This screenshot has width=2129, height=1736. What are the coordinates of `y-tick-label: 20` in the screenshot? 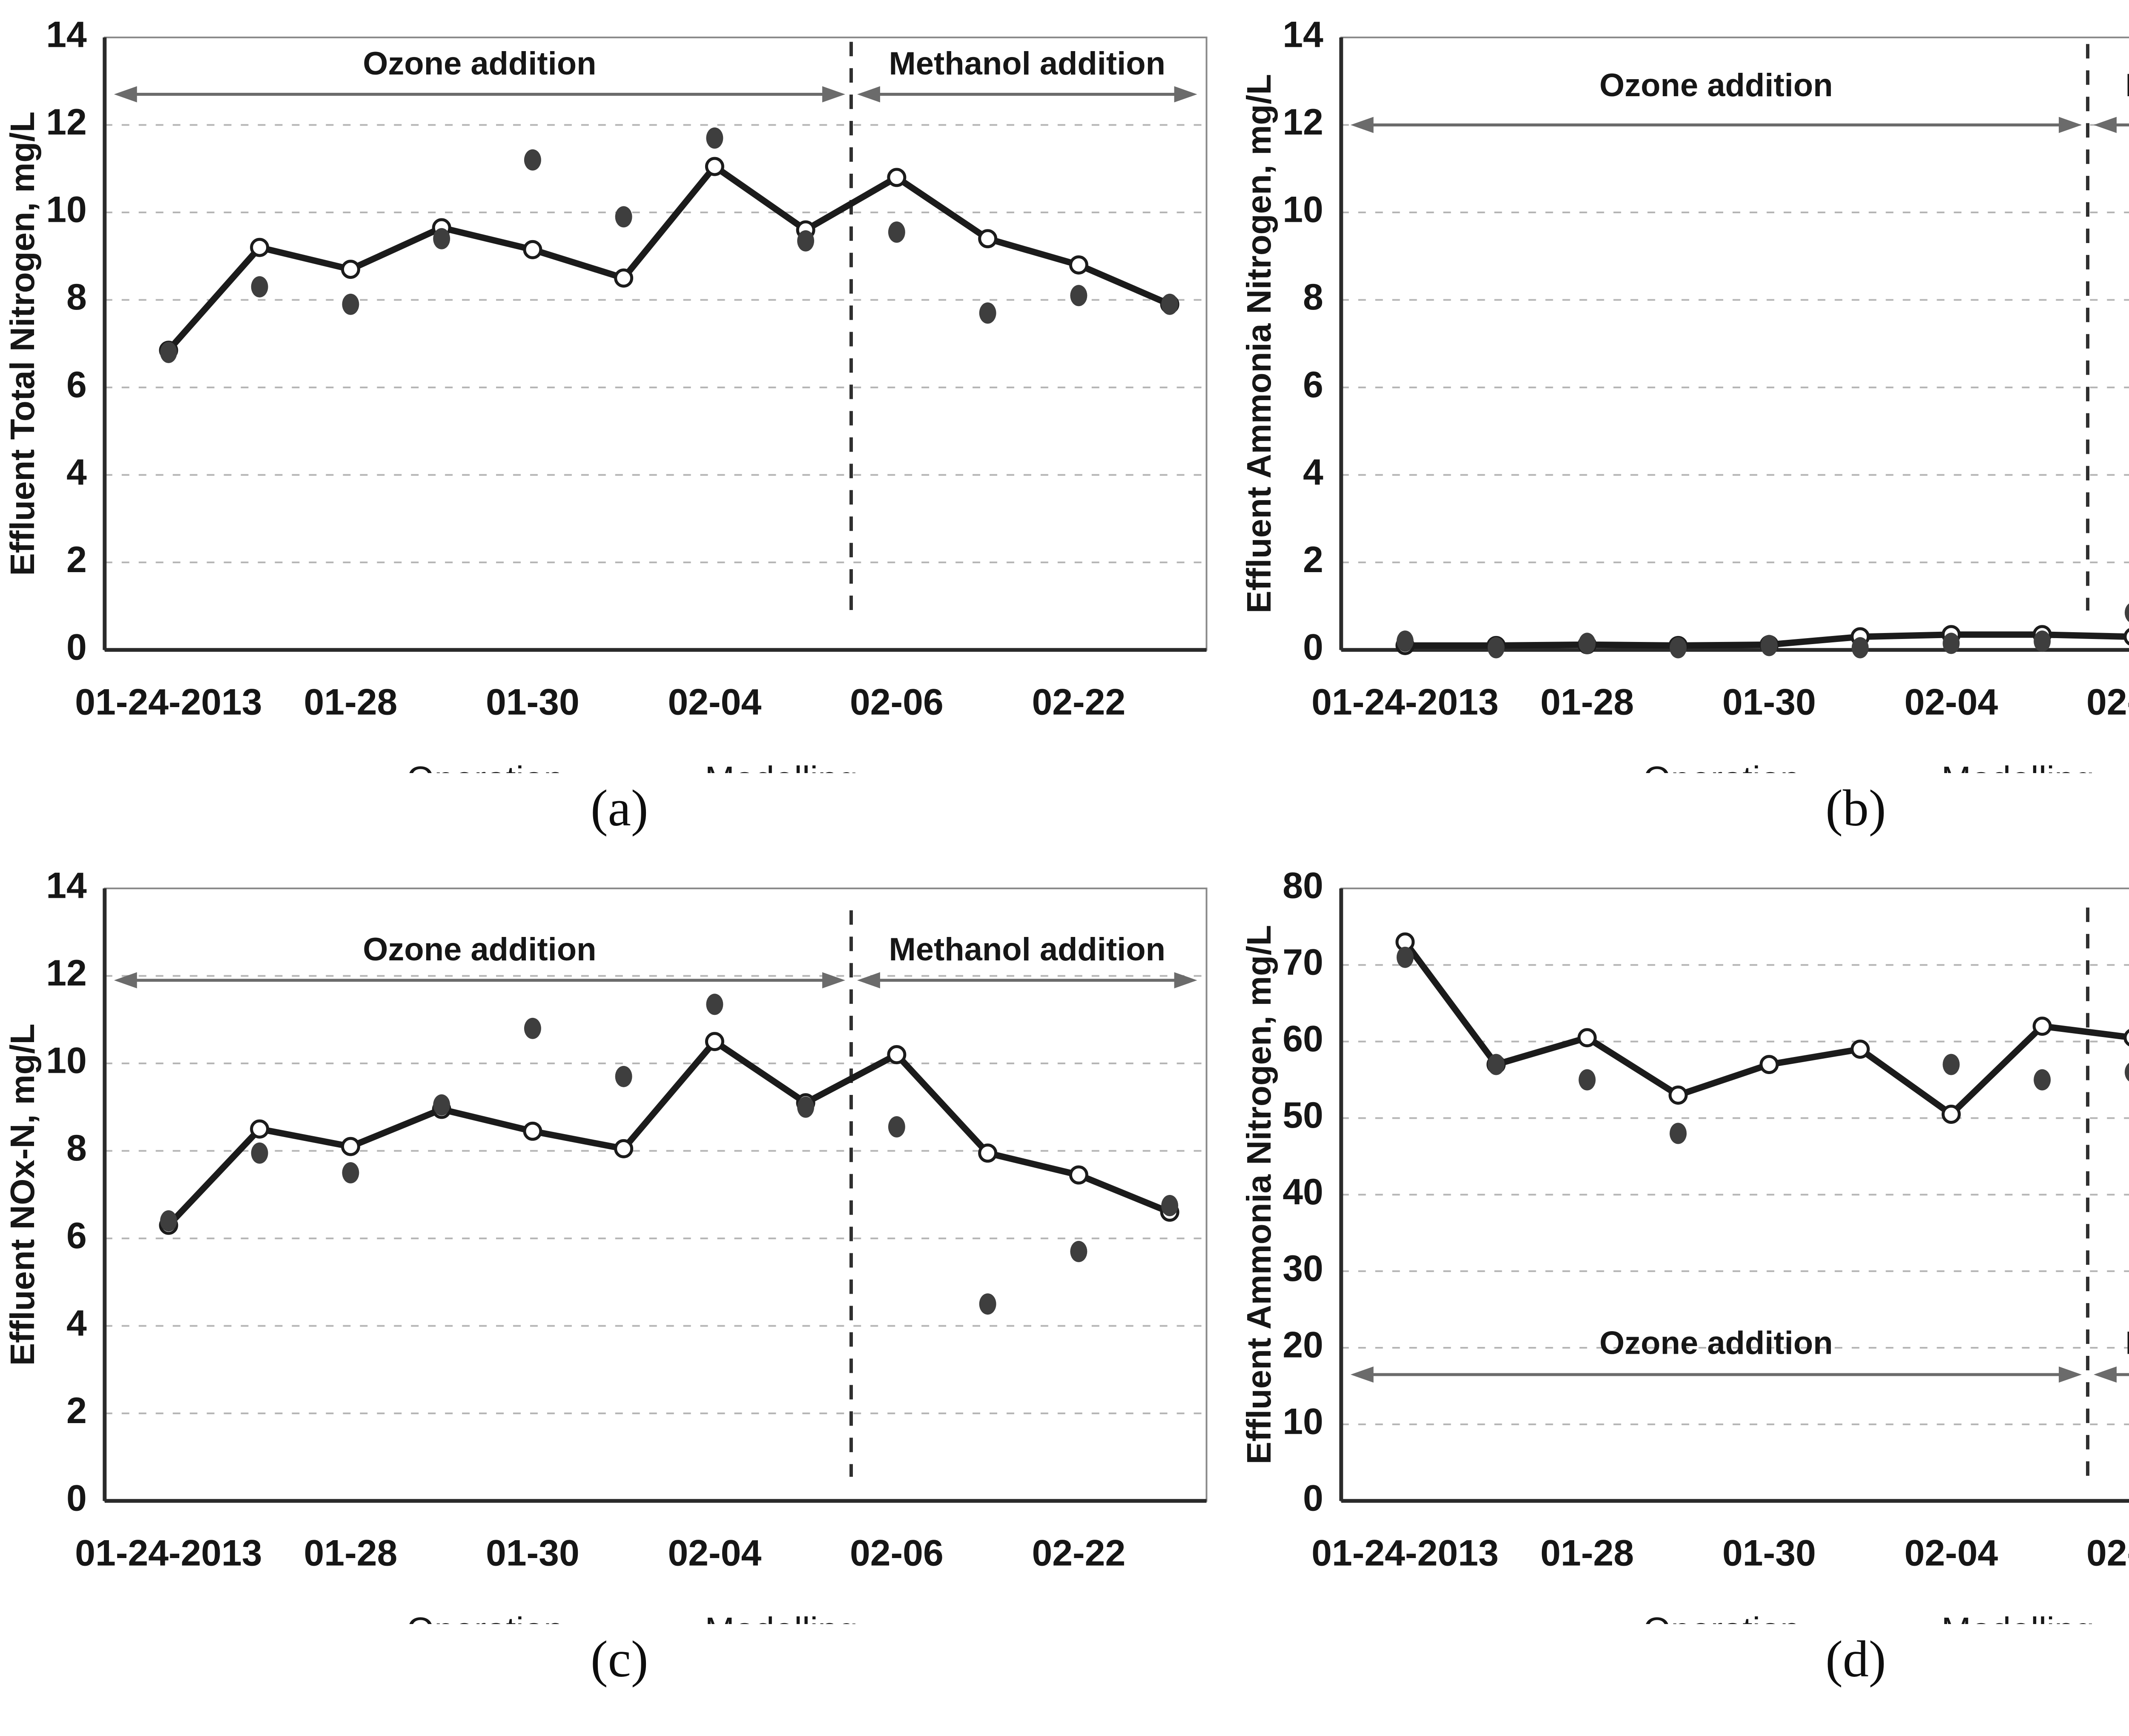 It's located at (1303, 1345).